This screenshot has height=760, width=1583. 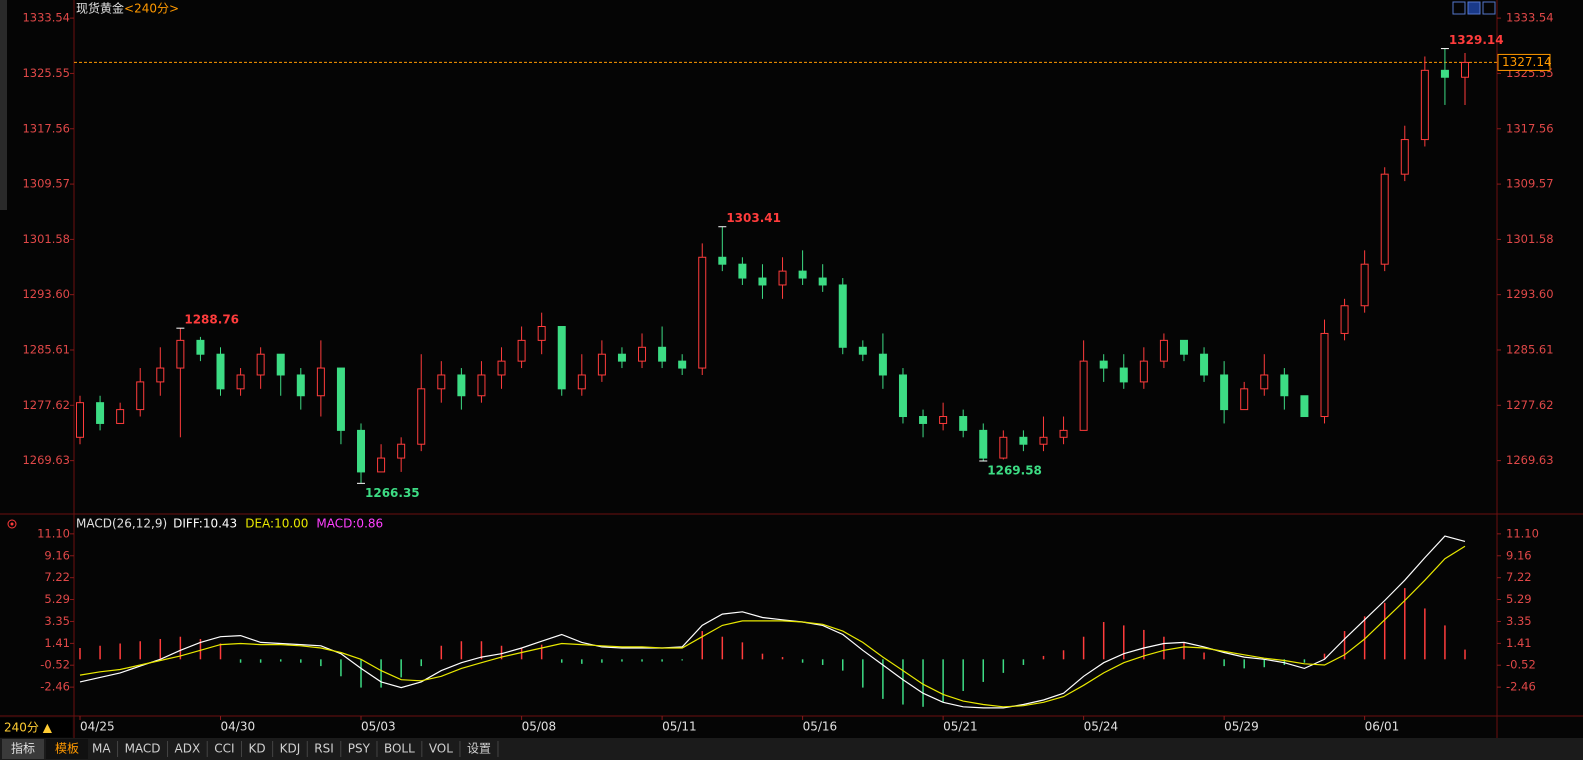 I want to click on y-tick-label-right: 1293.60, so click(x=1530, y=294).